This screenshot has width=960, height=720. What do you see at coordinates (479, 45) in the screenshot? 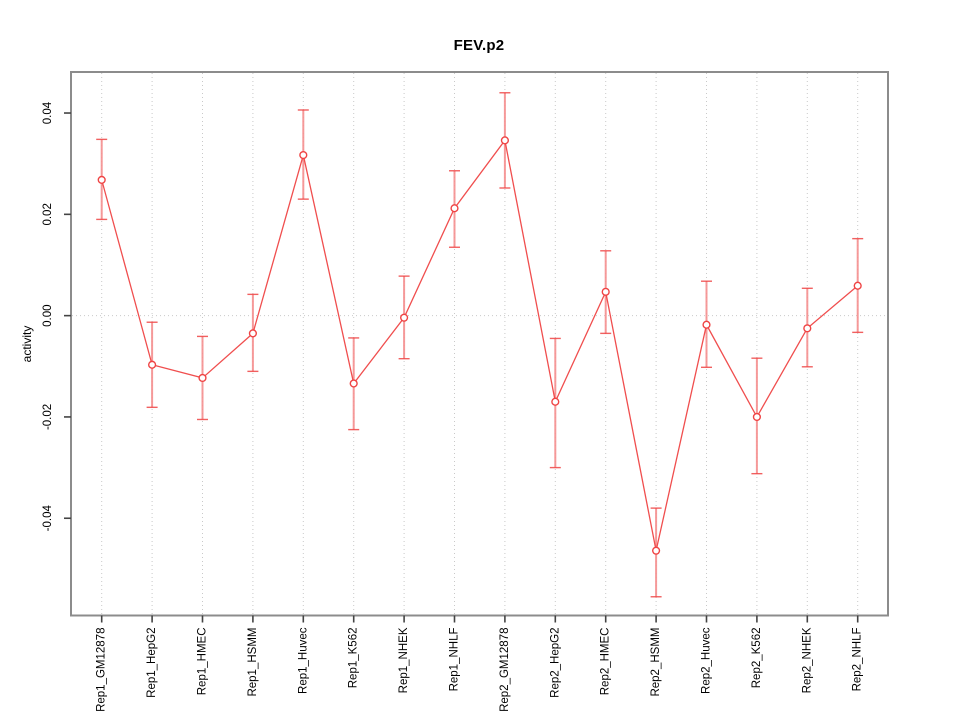
I see `chart-title: FEV.p2` at bounding box center [479, 45].